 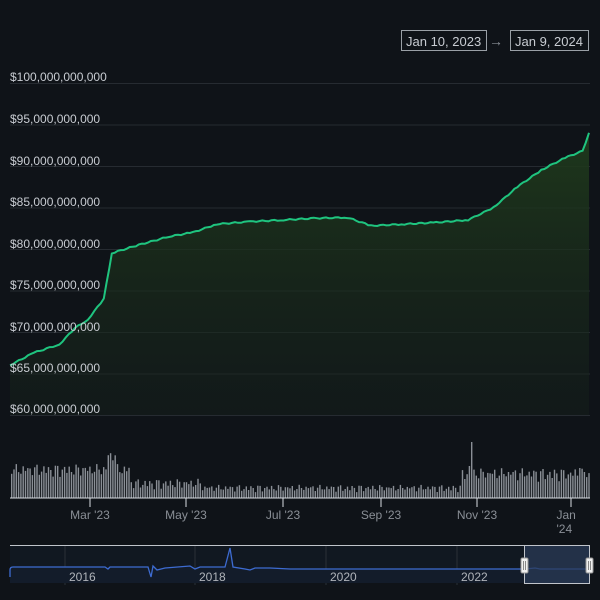 I want to click on range-arrow-icon: →, so click(x=496, y=41).